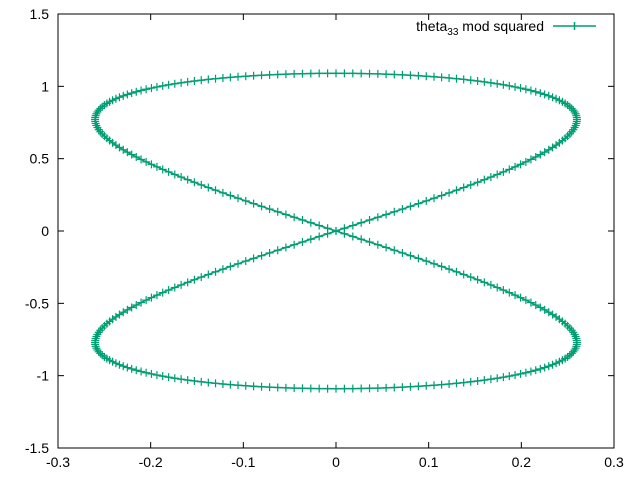  I want to click on x-tick-label: -0.1, so click(243, 462).